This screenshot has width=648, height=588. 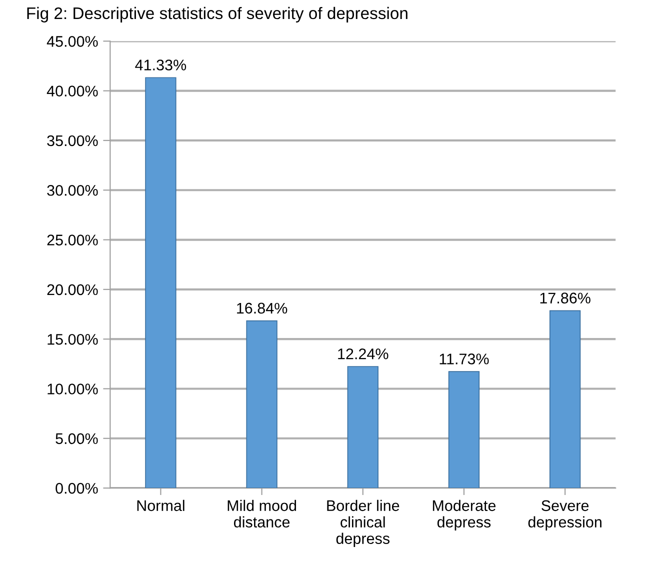 What do you see at coordinates (160, 506) in the screenshot?
I see `x-tick-label: Normal` at bounding box center [160, 506].